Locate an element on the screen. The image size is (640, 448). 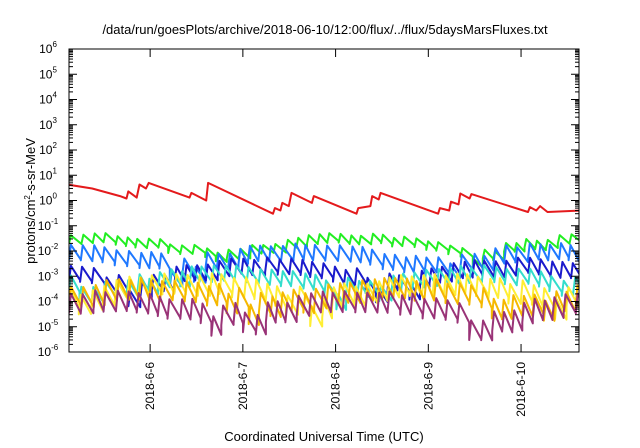
y-tick-label: 10⁴ is located at coordinates (48, 99).